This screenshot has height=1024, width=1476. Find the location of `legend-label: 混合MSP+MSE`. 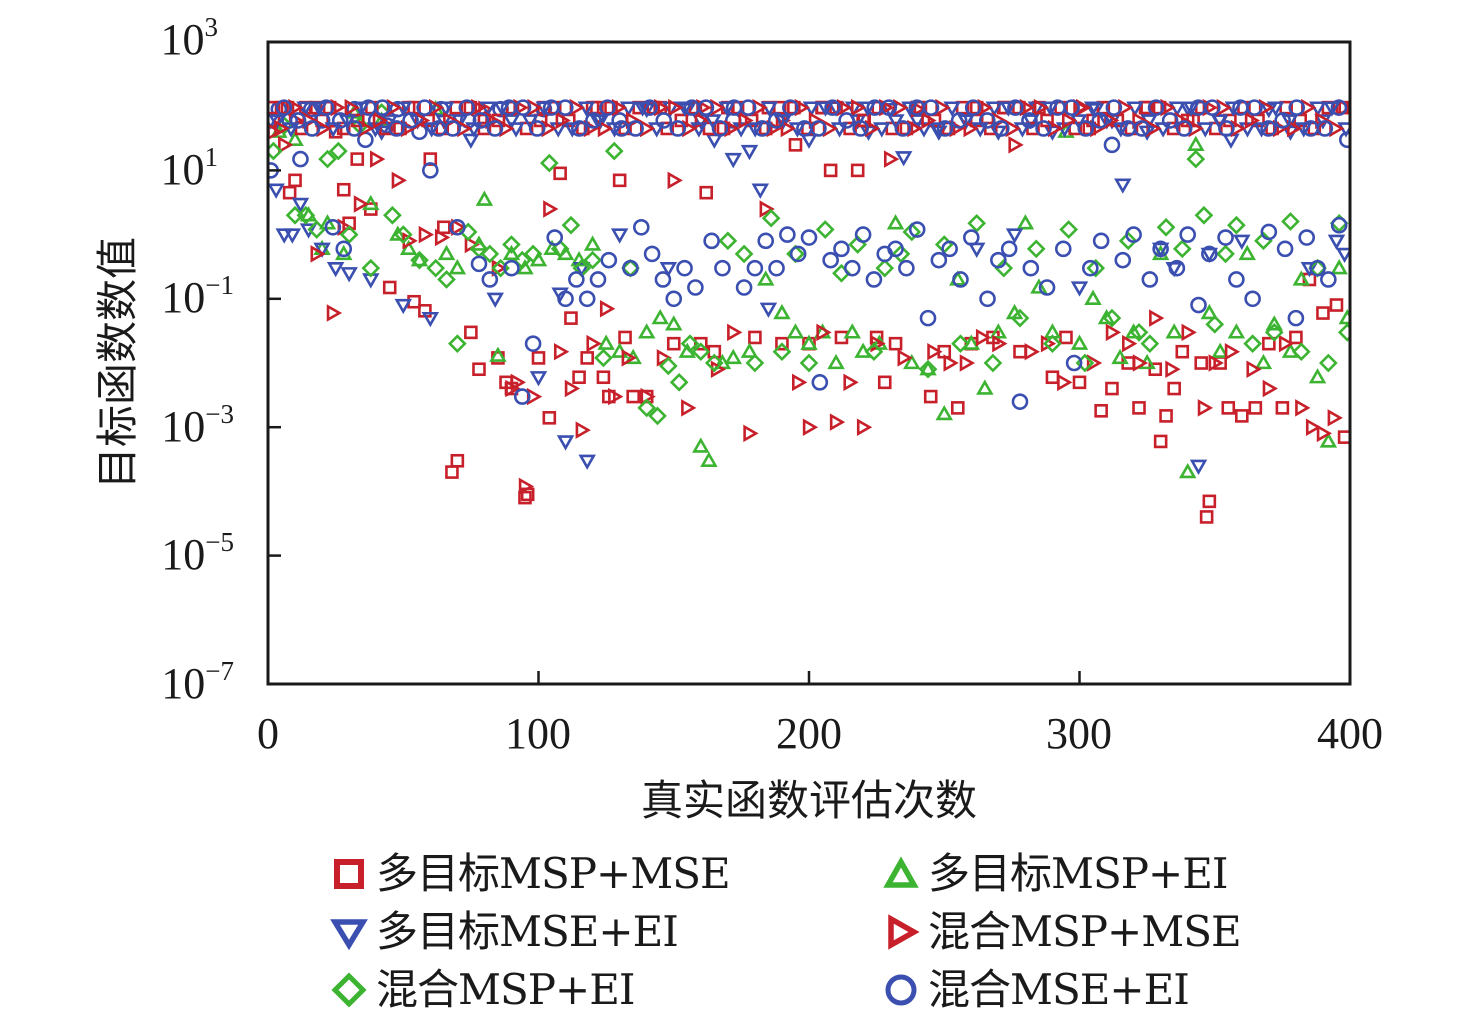

legend-label: 混合MSP+MSE is located at coordinates (1085, 931).